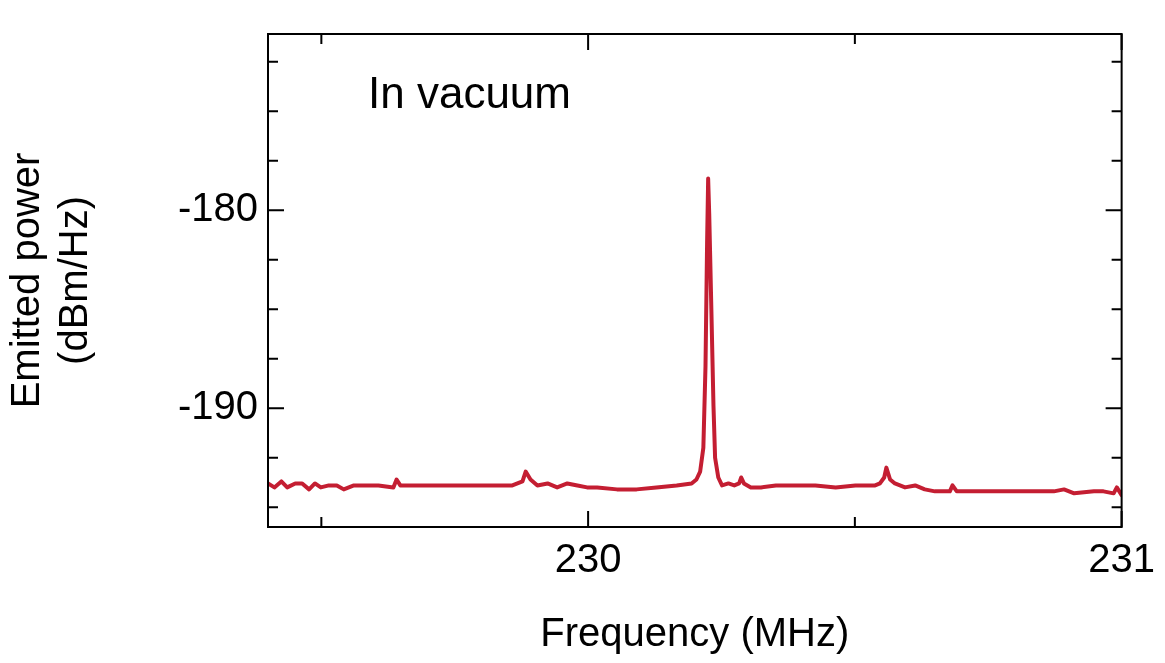 The image size is (1165, 663). I want to click on annotation: In vacuum, so click(469, 93).